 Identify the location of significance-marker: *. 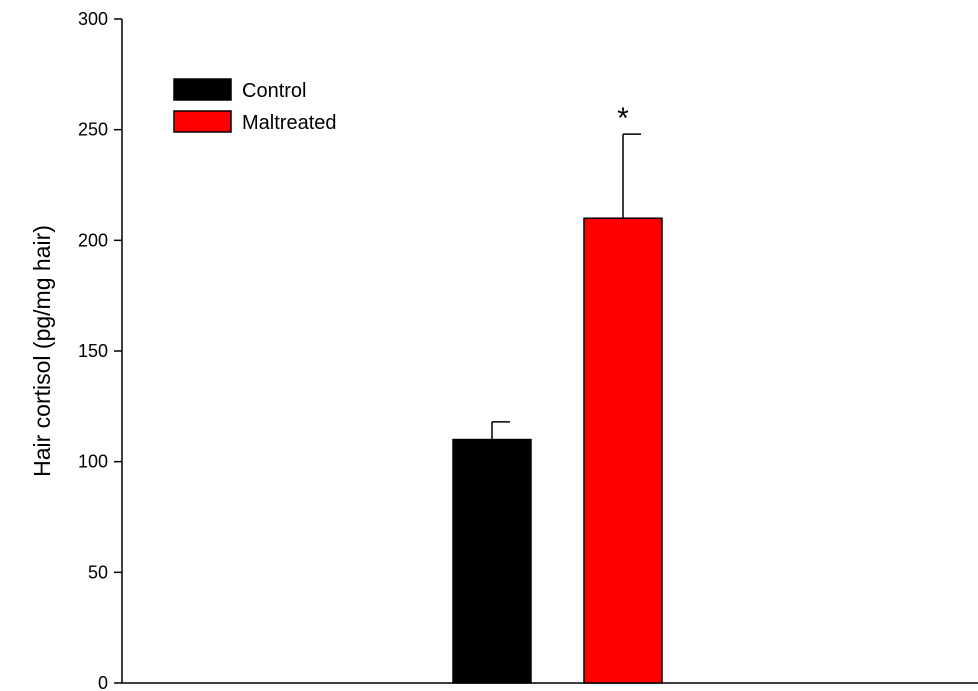
(623, 118).